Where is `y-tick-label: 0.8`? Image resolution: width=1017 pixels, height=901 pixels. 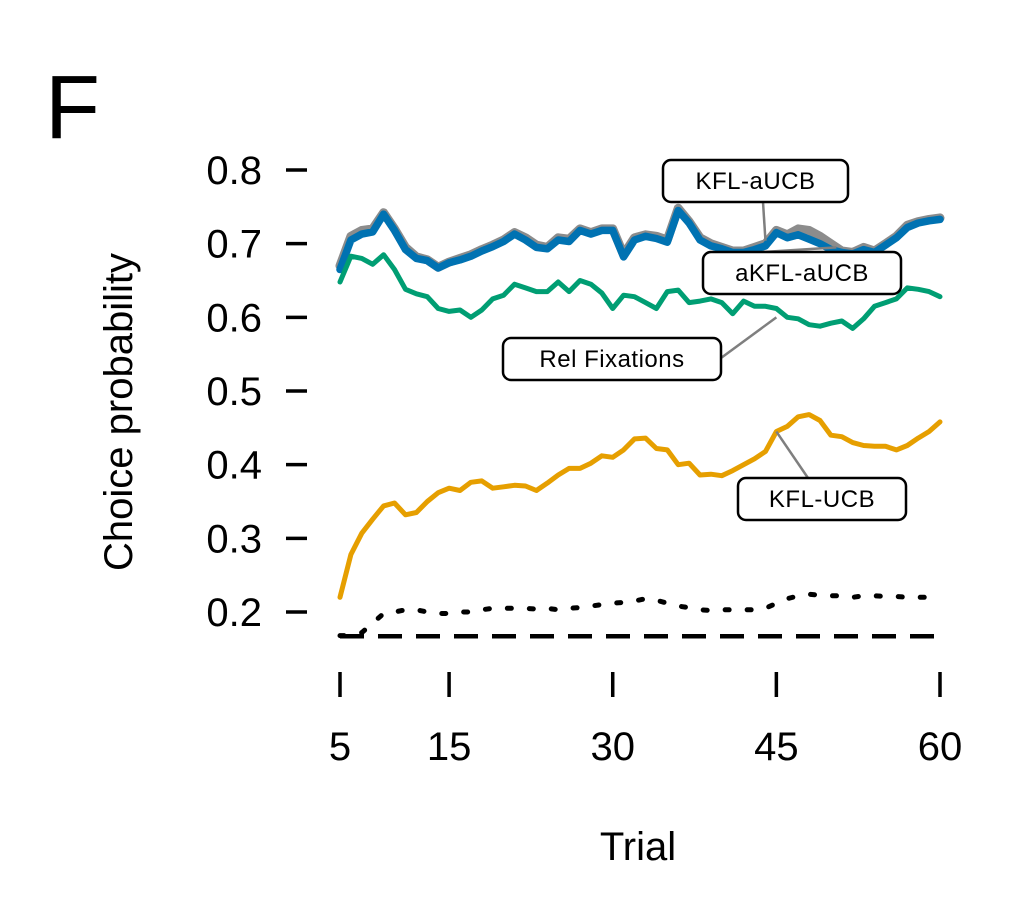
y-tick-label: 0.8 is located at coordinates (234, 171).